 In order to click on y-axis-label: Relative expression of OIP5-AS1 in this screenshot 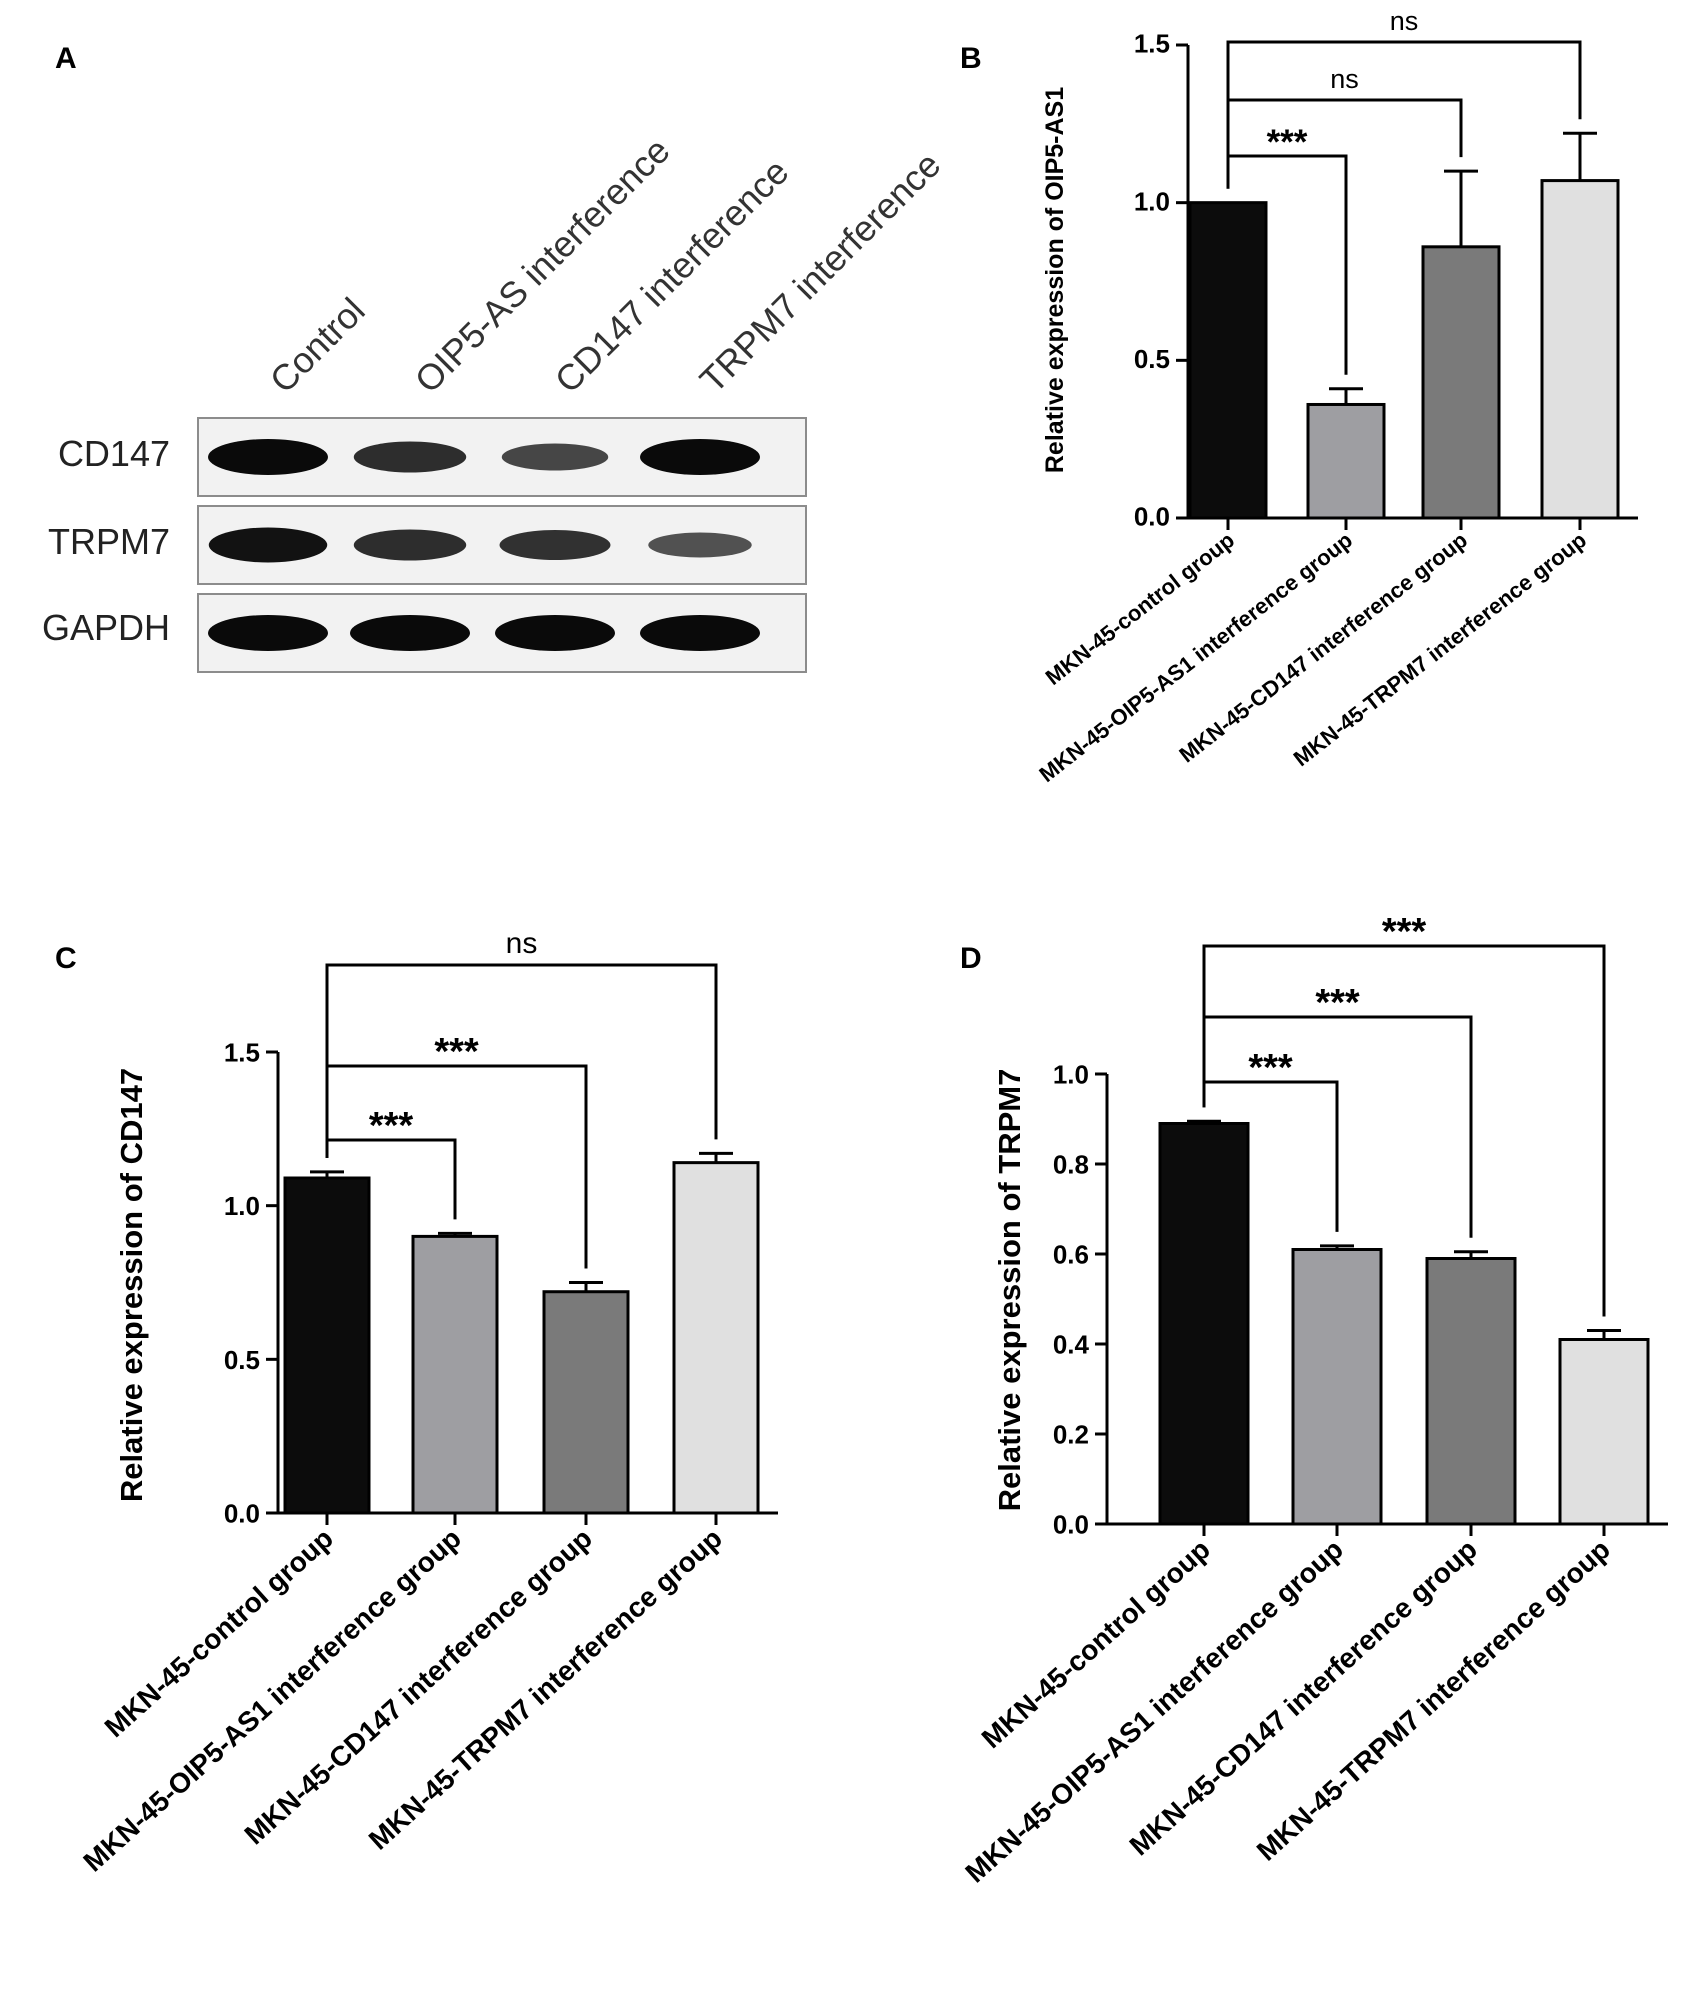, I will do `click(1055, 280)`.